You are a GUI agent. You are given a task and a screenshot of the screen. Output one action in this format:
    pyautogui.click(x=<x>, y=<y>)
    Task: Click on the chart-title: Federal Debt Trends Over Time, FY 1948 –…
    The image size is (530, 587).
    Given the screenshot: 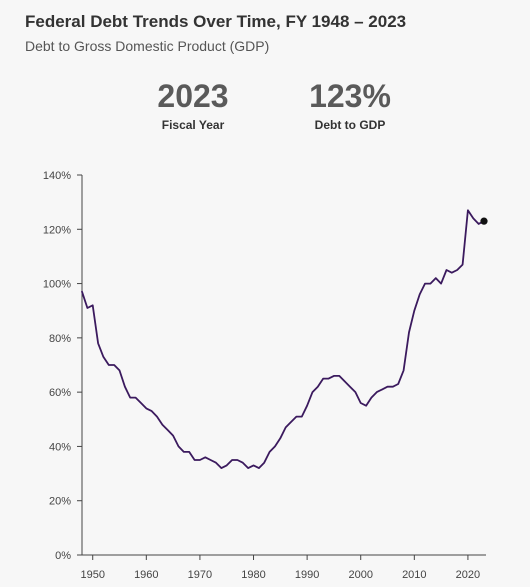 What is the action you would take?
    pyautogui.click(x=216, y=21)
    